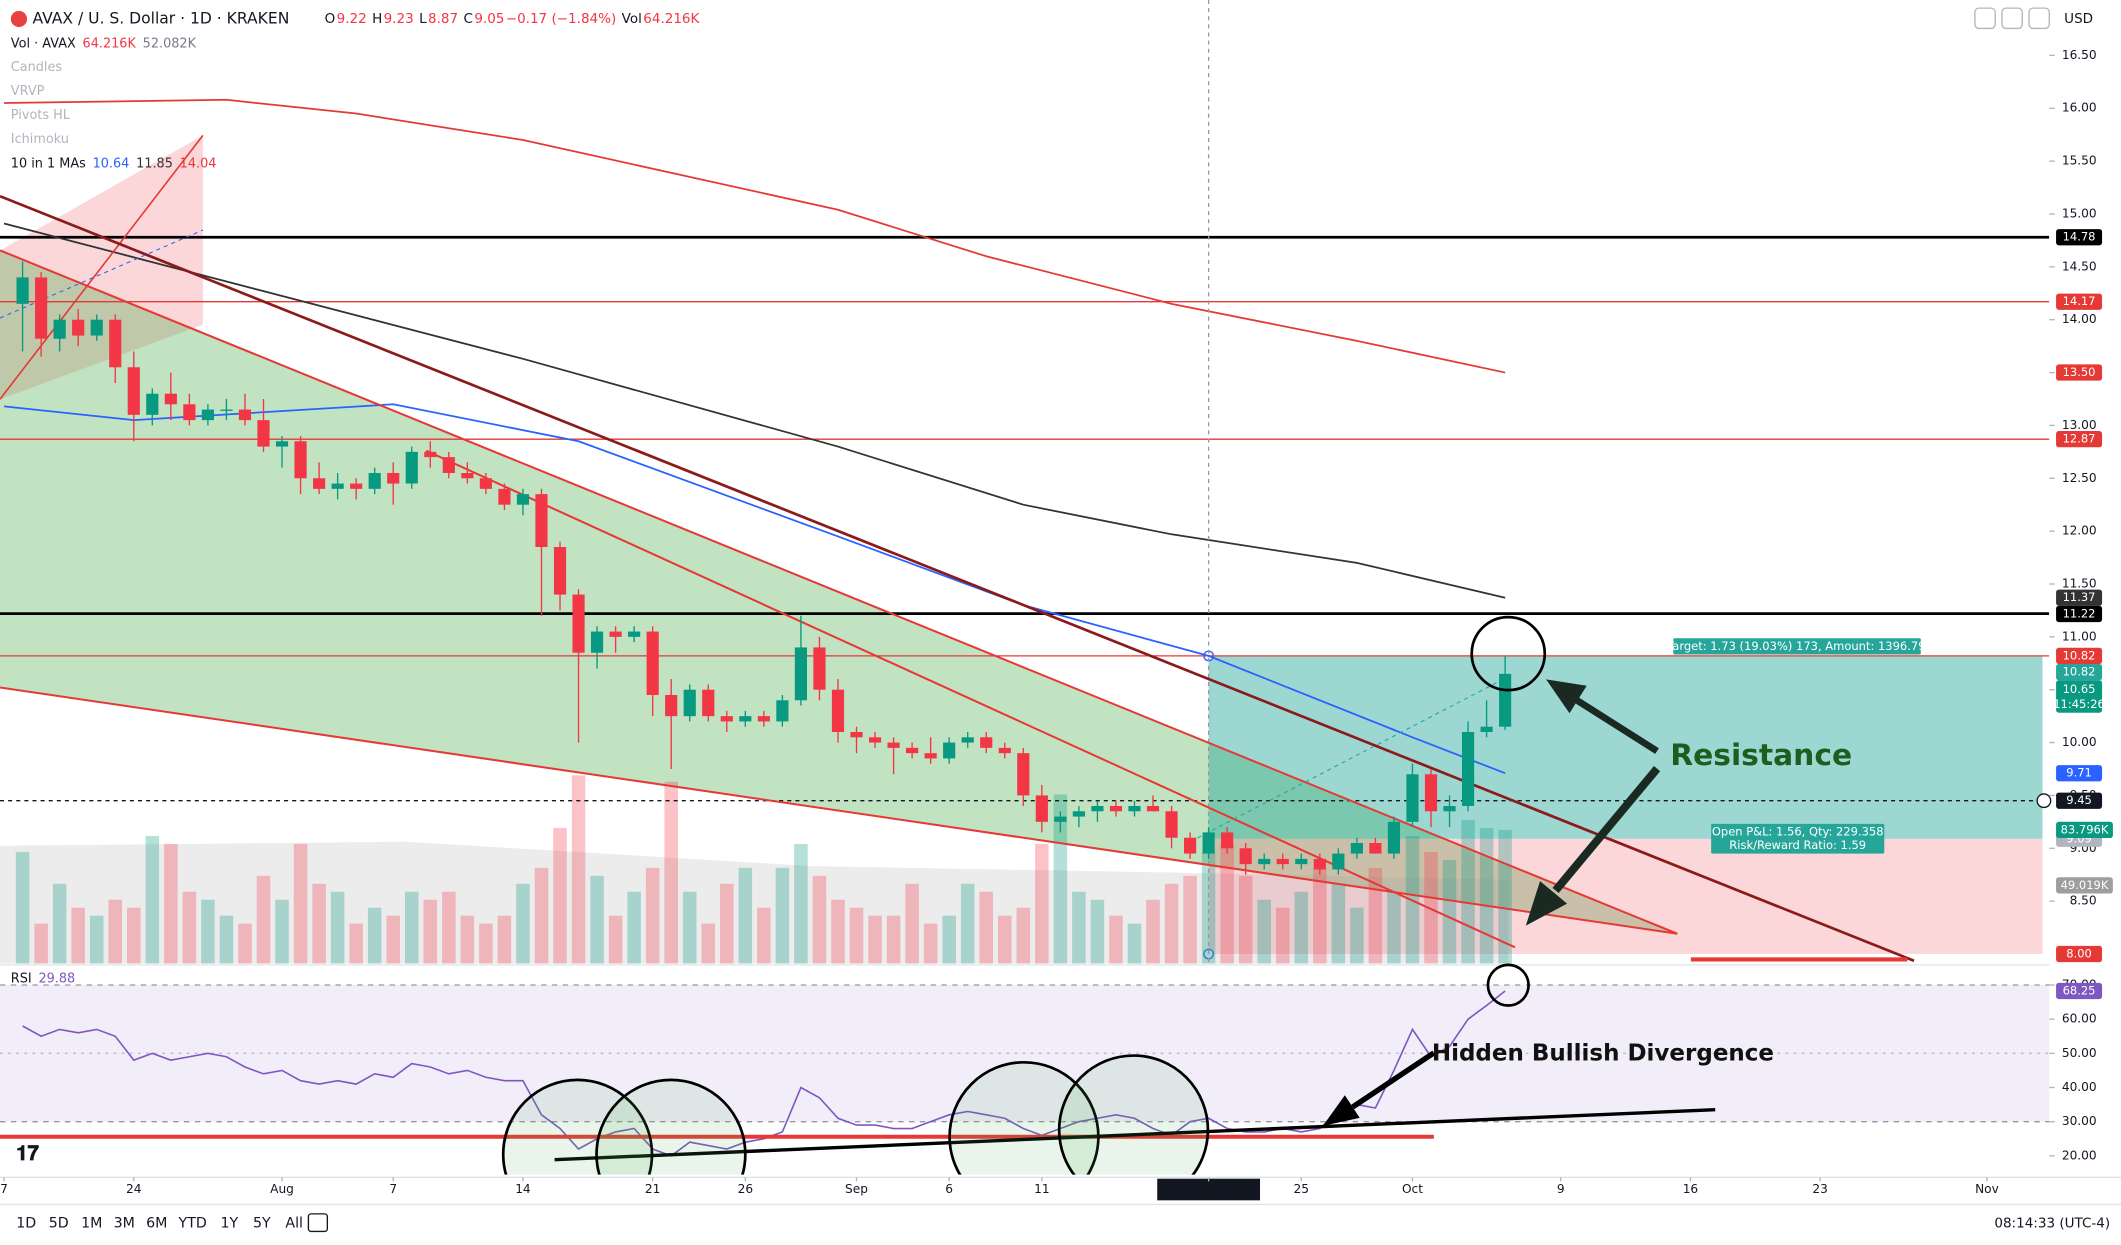 The image size is (2121, 1245). Describe the element at coordinates (1819, 1189) in the screenshot. I see `x-tick-label: 23` at that location.